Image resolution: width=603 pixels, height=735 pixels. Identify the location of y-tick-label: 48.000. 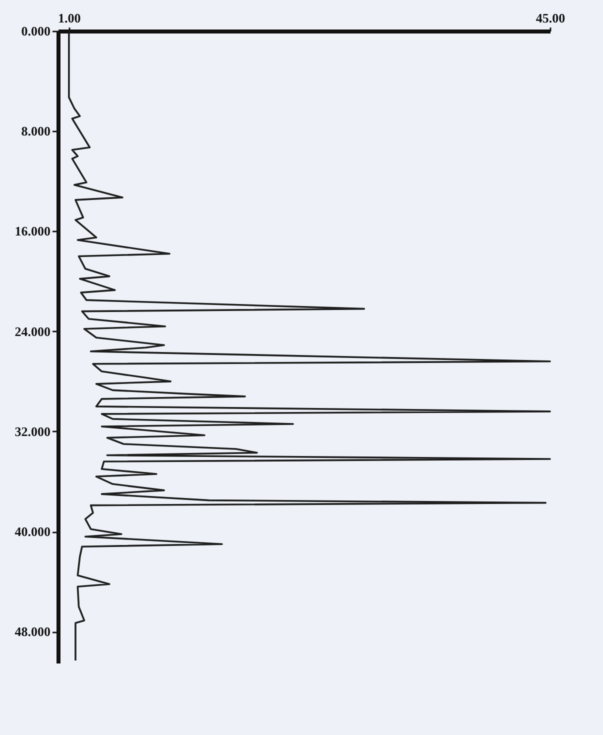
(32, 632).